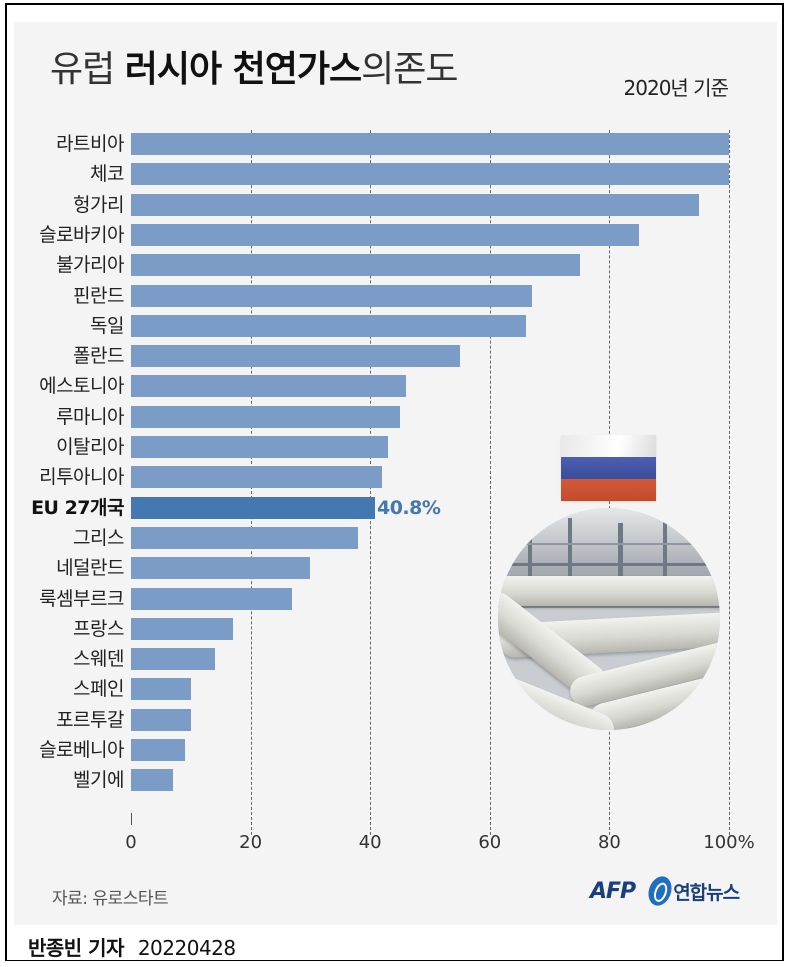  I want to click on bar-label: 에스토니아, so click(81, 386).